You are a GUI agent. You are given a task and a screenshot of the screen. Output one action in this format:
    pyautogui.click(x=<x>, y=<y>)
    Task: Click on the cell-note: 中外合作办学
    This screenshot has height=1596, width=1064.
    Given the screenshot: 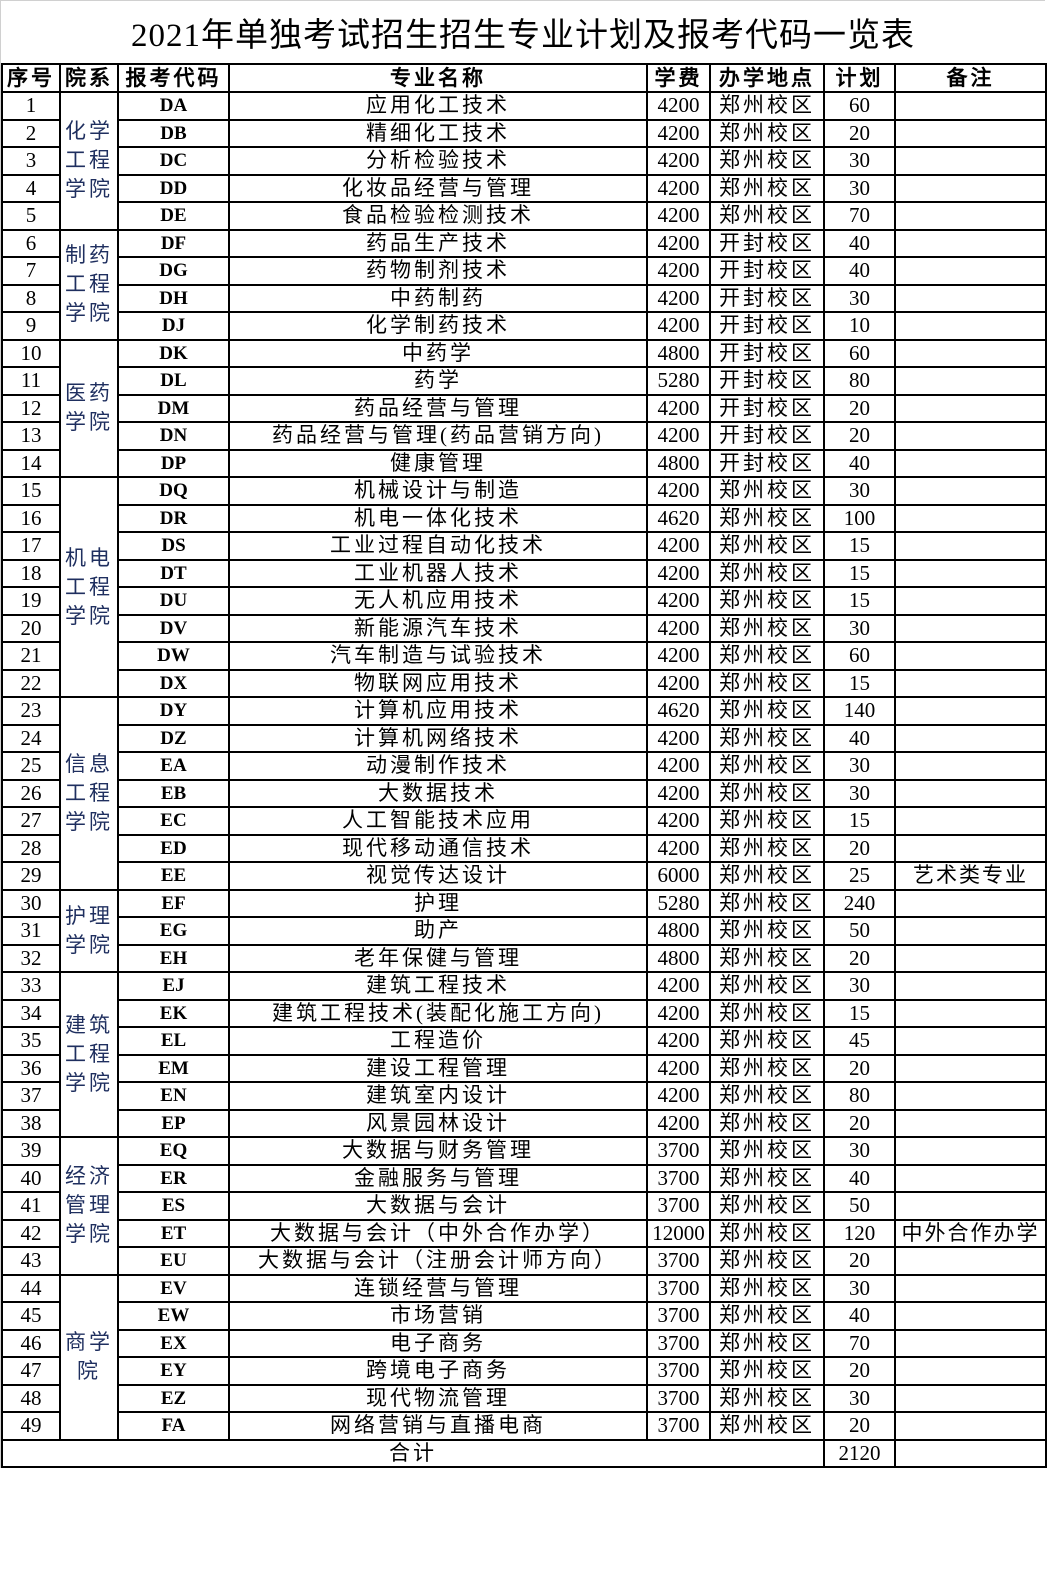 What is the action you would take?
    pyautogui.click(x=970, y=1233)
    